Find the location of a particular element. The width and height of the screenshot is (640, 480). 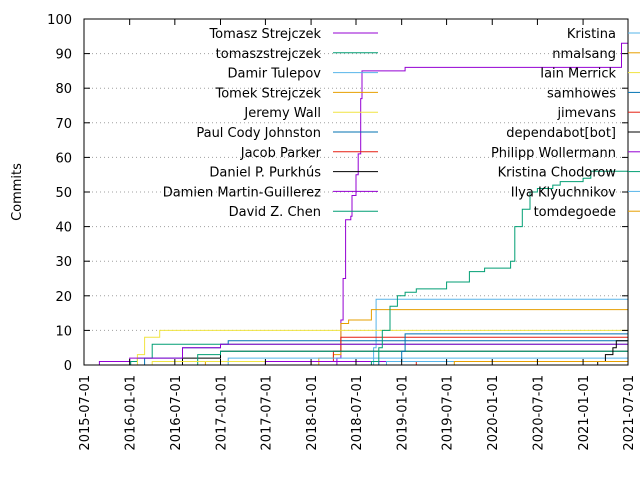

legend-label: Jacob Parker is located at coordinates (281, 153).